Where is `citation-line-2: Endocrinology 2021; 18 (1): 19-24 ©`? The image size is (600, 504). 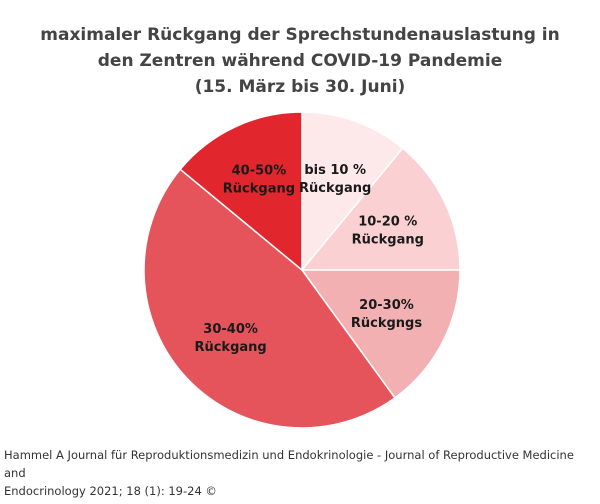 citation-line-2: Endocrinology 2021; 18 (1): 19-24 © is located at coordinates (110, 491).